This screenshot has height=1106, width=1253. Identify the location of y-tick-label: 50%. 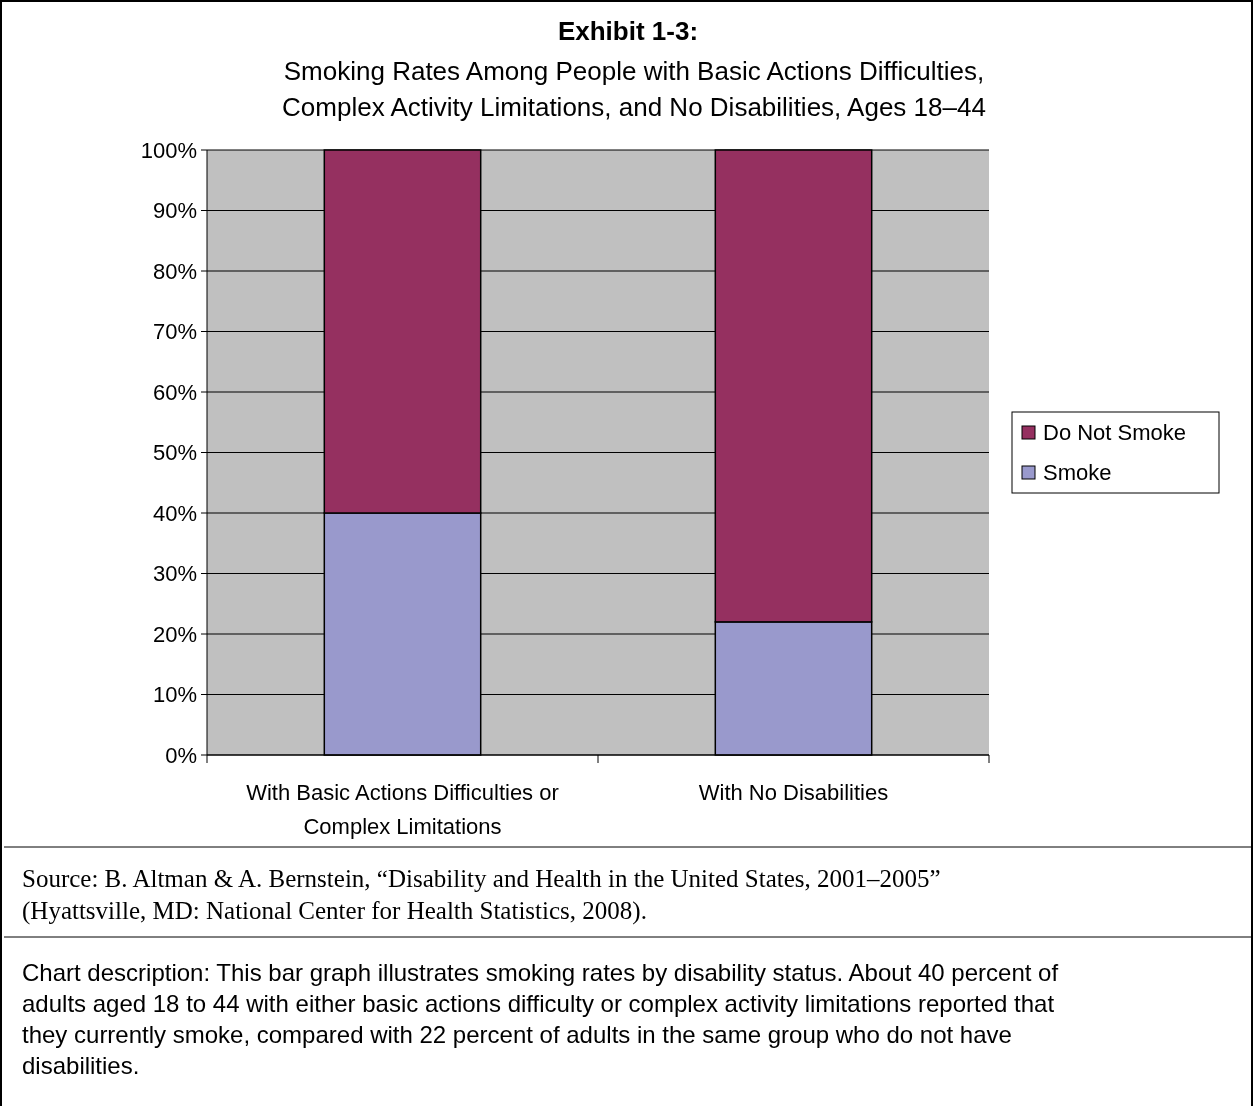
(174, 453).